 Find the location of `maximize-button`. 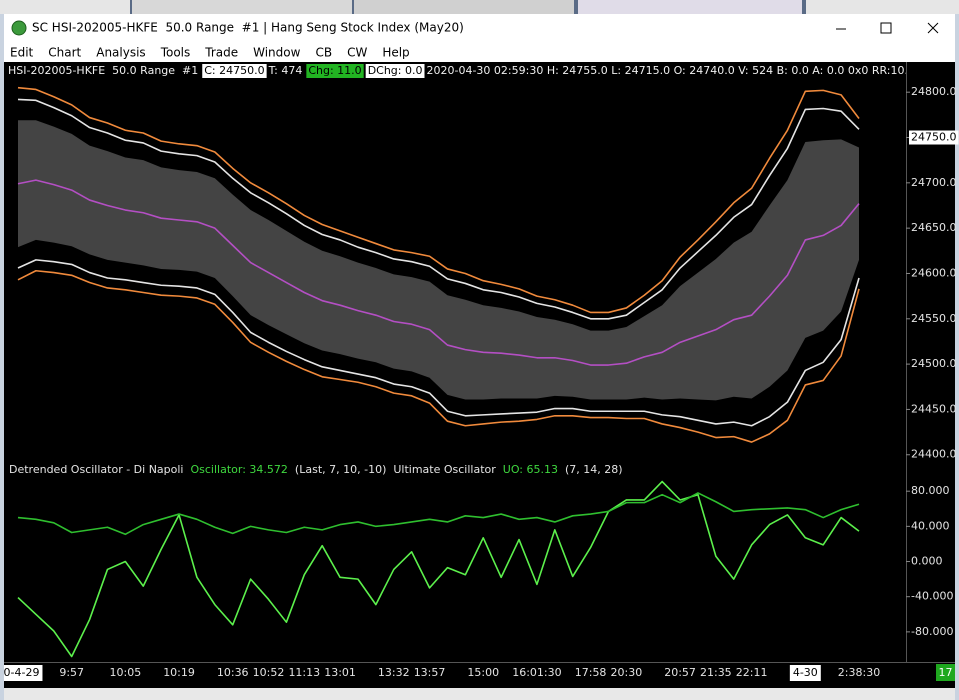

maximize-button is located at coordinates (886, 28).